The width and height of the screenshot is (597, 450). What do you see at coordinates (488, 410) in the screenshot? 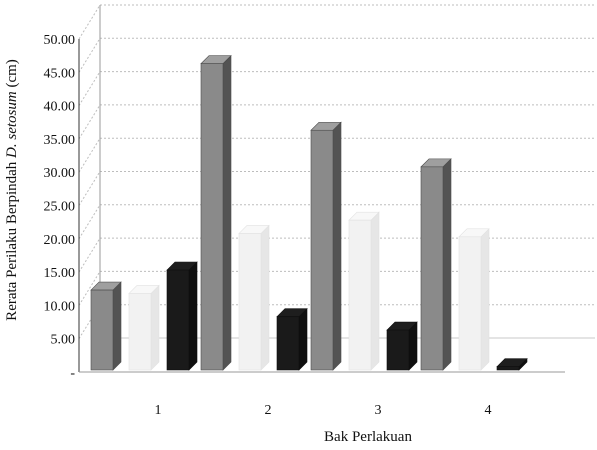
I see `x-tick-label: 4` at bounding box center [488, 410].